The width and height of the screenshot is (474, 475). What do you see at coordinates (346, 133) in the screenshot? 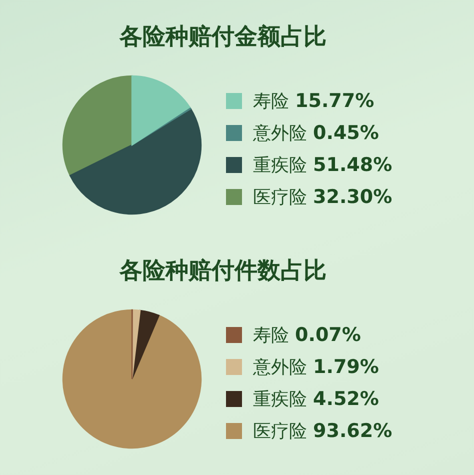
I see `data-label: 0.45%` at bounding box center [346, 133].